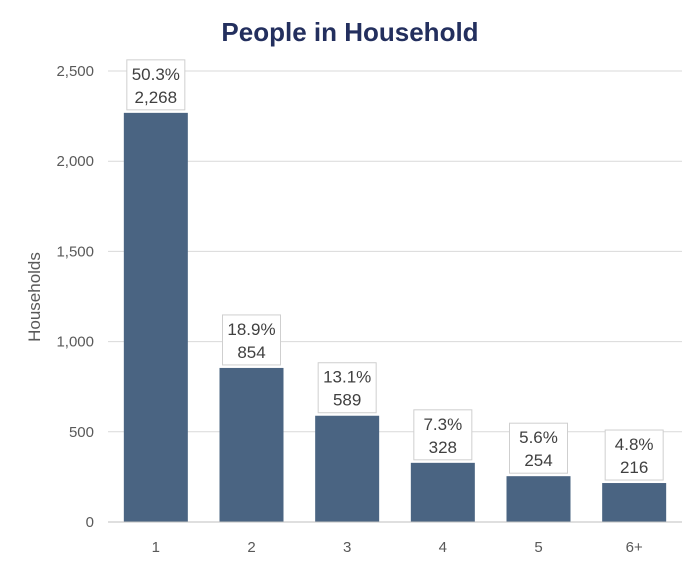  Describe the element at coordinates (347, 400) in the screenshot. I see `data-label-value: 589` at that location.